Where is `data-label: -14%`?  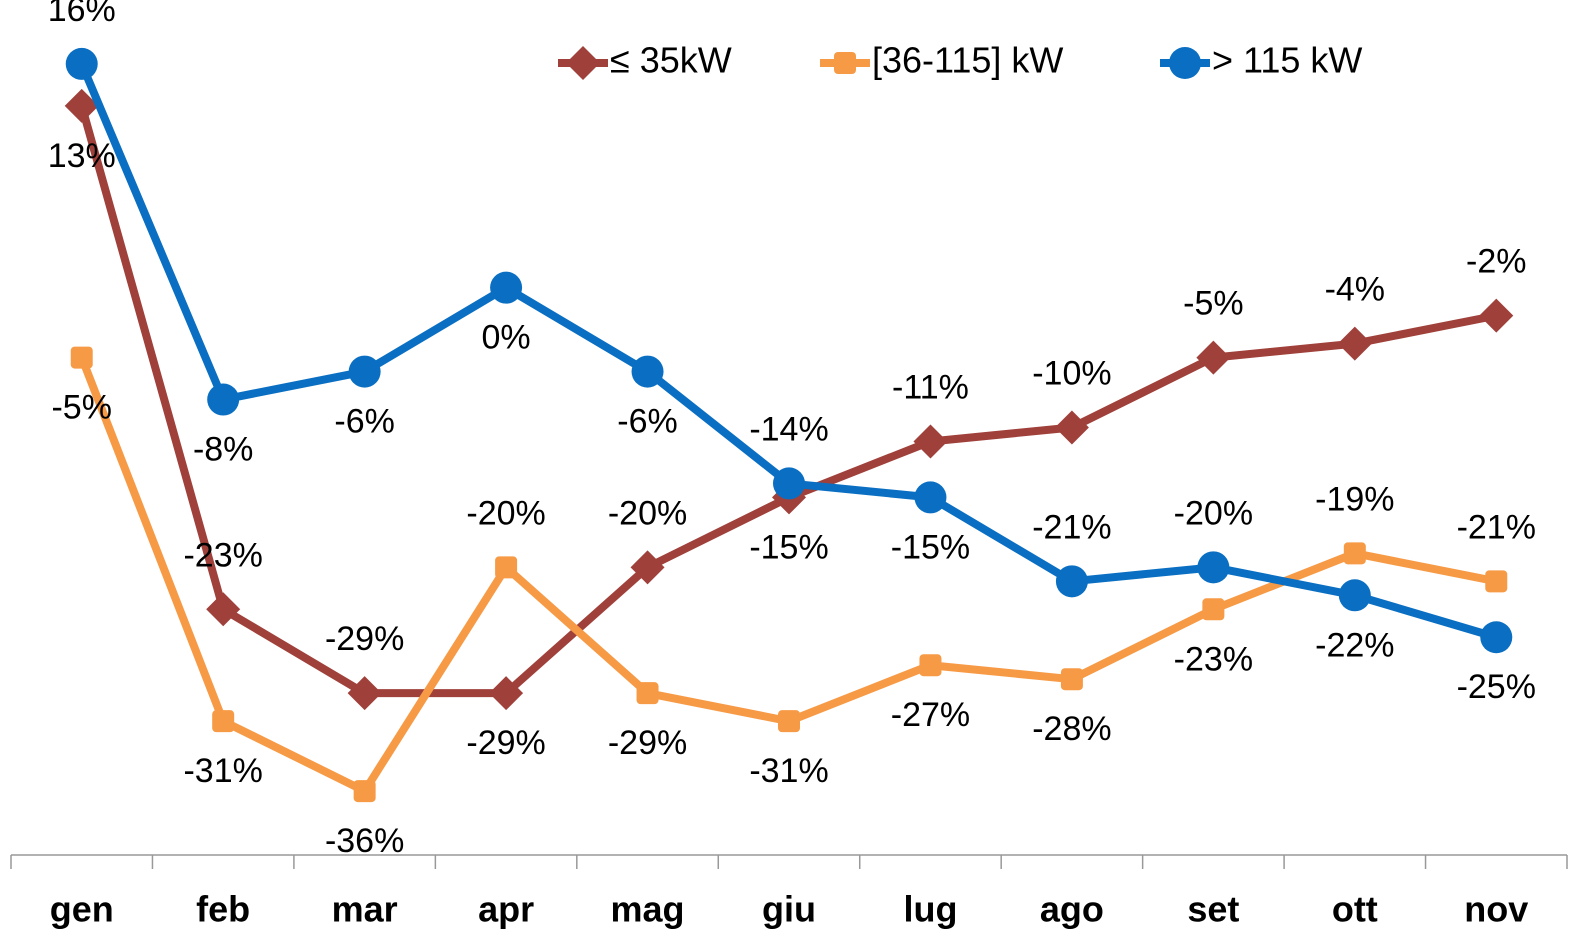 data-label: -14% is located at coordinates (788, 429).